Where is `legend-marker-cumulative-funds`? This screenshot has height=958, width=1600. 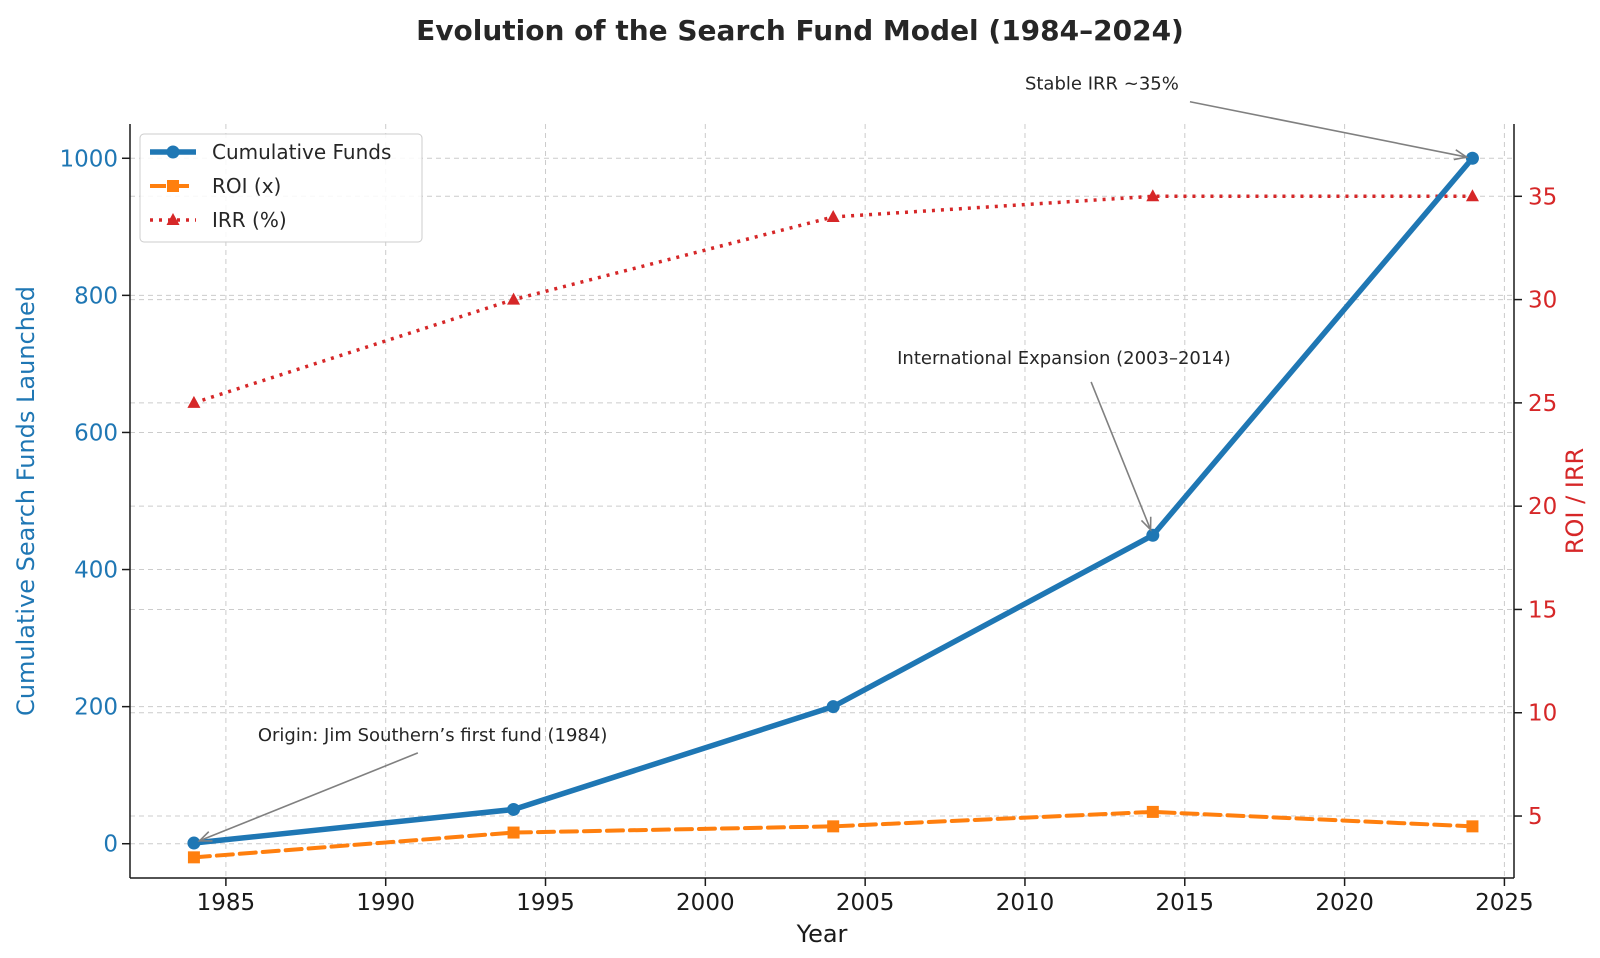
legend-marker-cumulative-funds is located at coordinates (173, 152).